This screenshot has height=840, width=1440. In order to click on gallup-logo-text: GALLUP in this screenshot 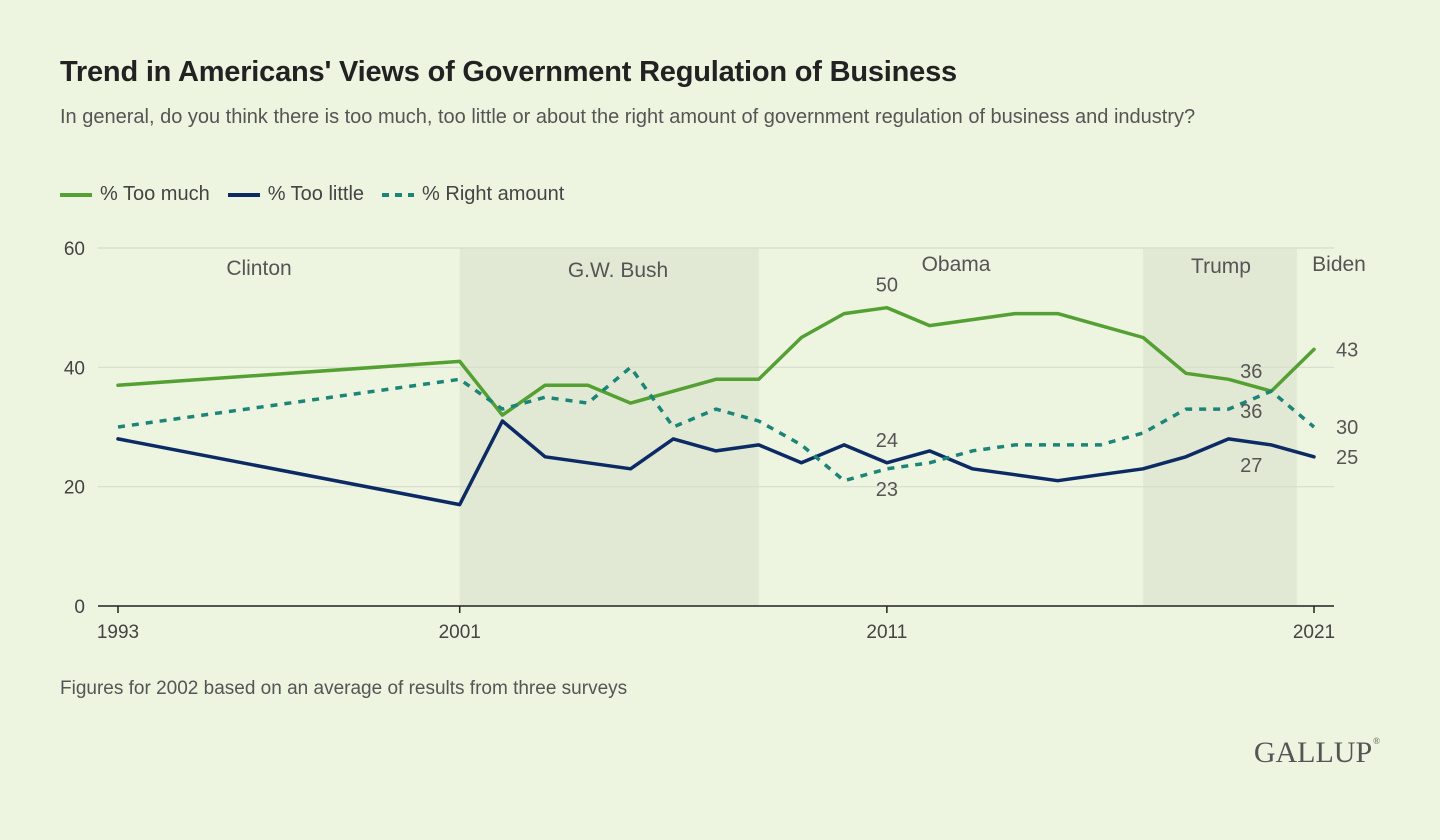, I will do `click(1313, 752)`.